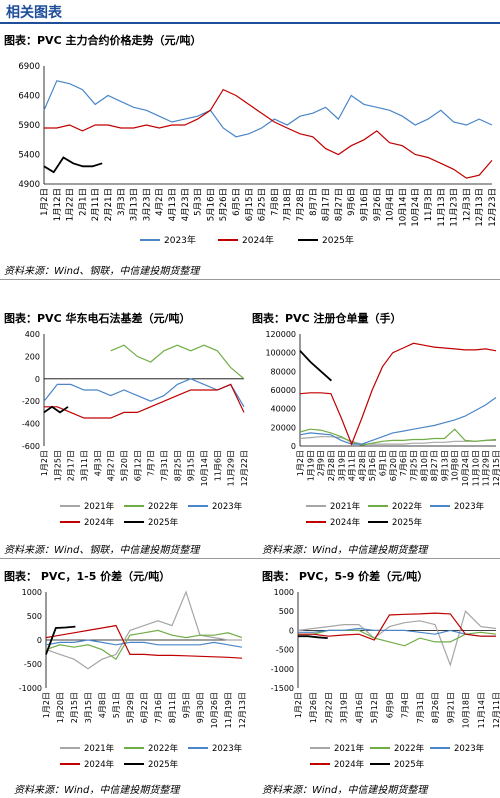 This screenshot has width=500, height=798. What do you see at coordinates (493, 207) in the screenshot?
I see `x-tick-label: 12月23日` at bounding box center [493, 207].